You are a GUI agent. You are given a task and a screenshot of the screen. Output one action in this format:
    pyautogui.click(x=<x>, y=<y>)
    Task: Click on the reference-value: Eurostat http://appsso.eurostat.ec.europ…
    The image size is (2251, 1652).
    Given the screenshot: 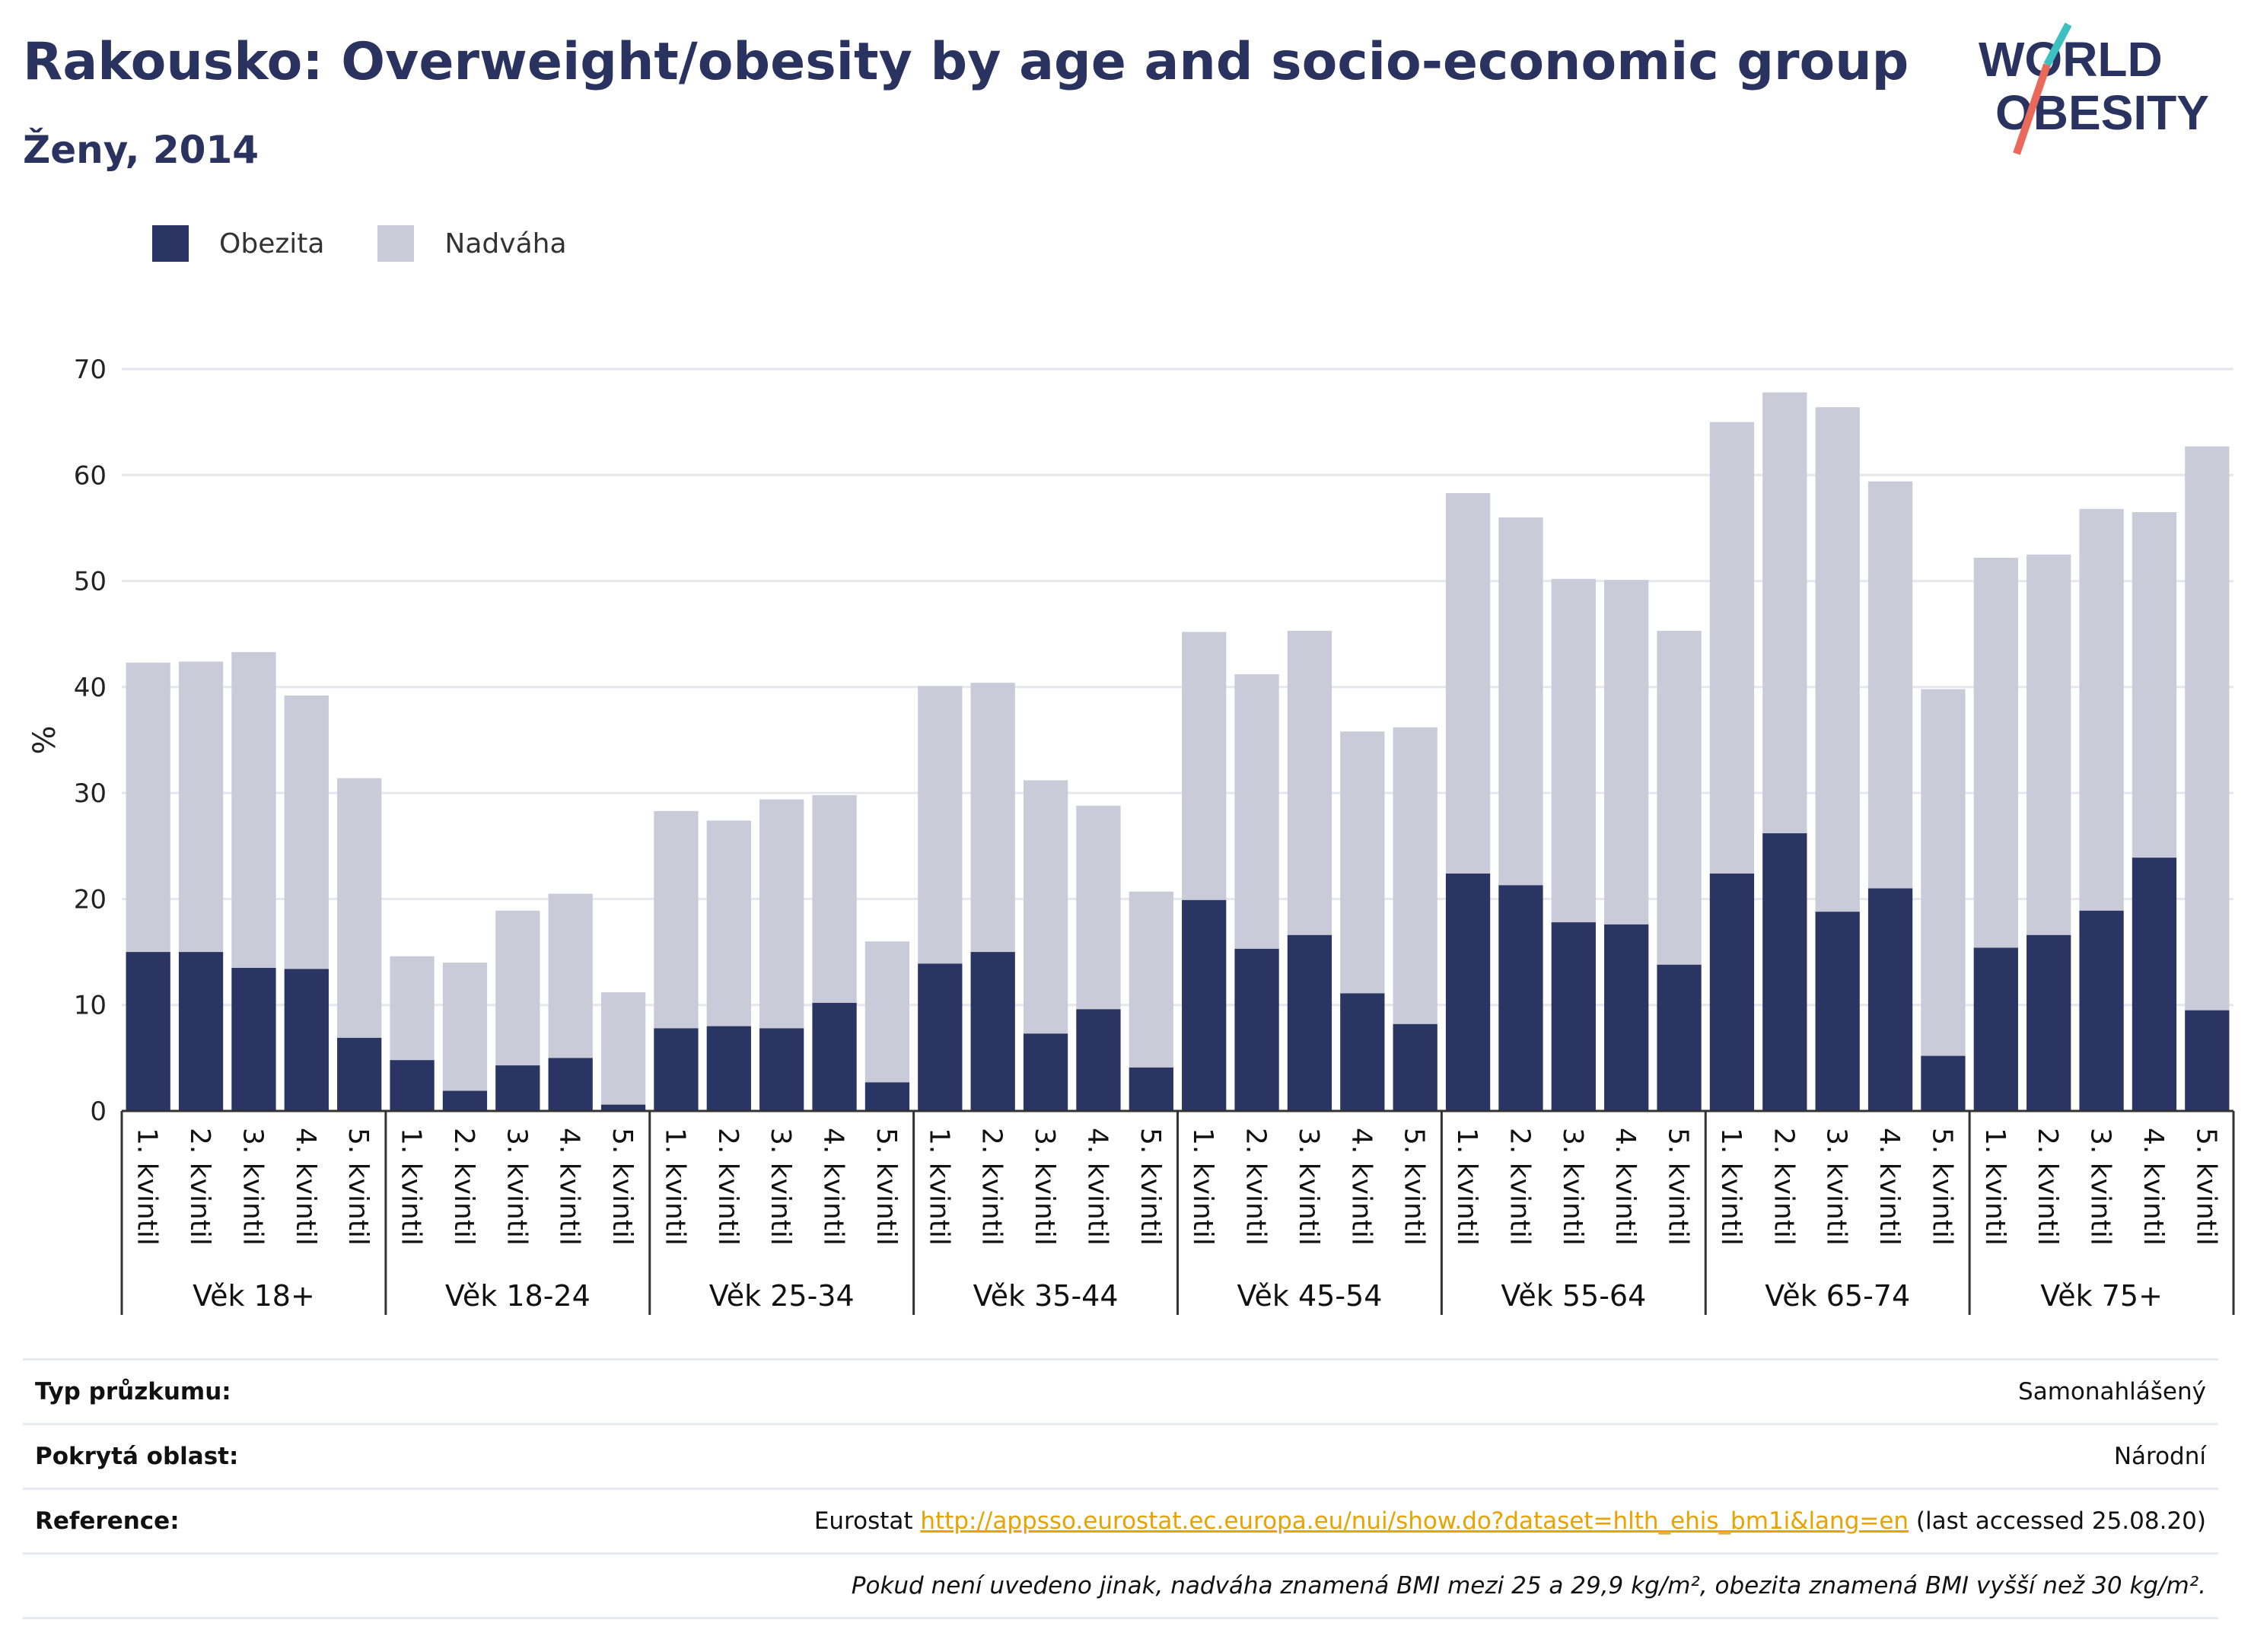 What is the action you would take?
    pyautogui.click(x=1510, y=1521)
    